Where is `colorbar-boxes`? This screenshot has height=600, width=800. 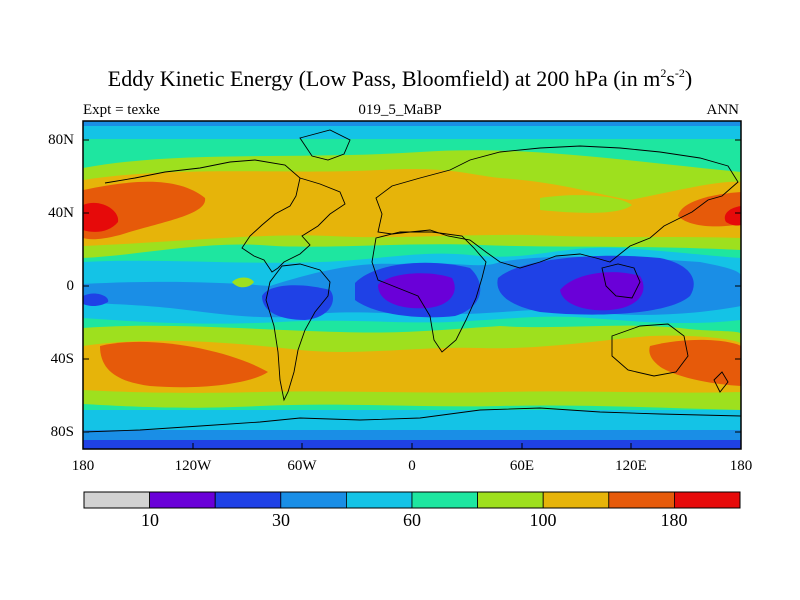
colorbar-boxes is located at coordinates (412, 500).